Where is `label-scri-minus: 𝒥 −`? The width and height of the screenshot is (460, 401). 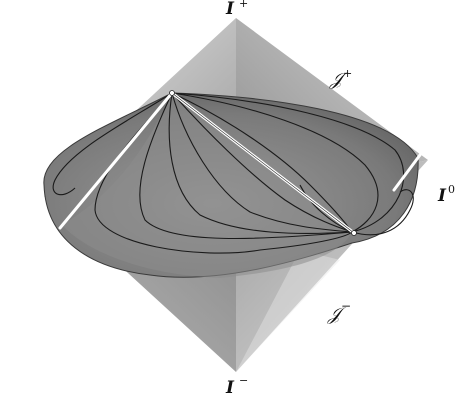
label-scri-minus: 𝒥 − is located at coordinates (339, 312).